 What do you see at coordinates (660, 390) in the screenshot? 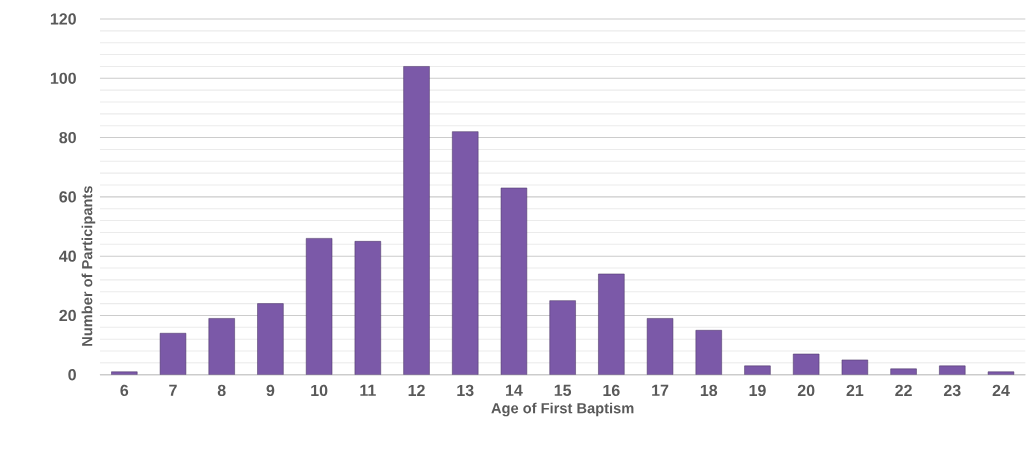
I see `x-tick-label: 17` at bounding box center [660, 390].